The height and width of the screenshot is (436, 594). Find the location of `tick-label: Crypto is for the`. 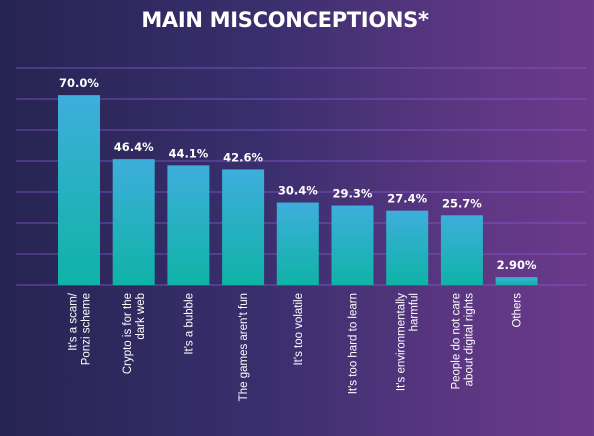

tick-label: Crypto is for the is located at coordinates (128, 333).